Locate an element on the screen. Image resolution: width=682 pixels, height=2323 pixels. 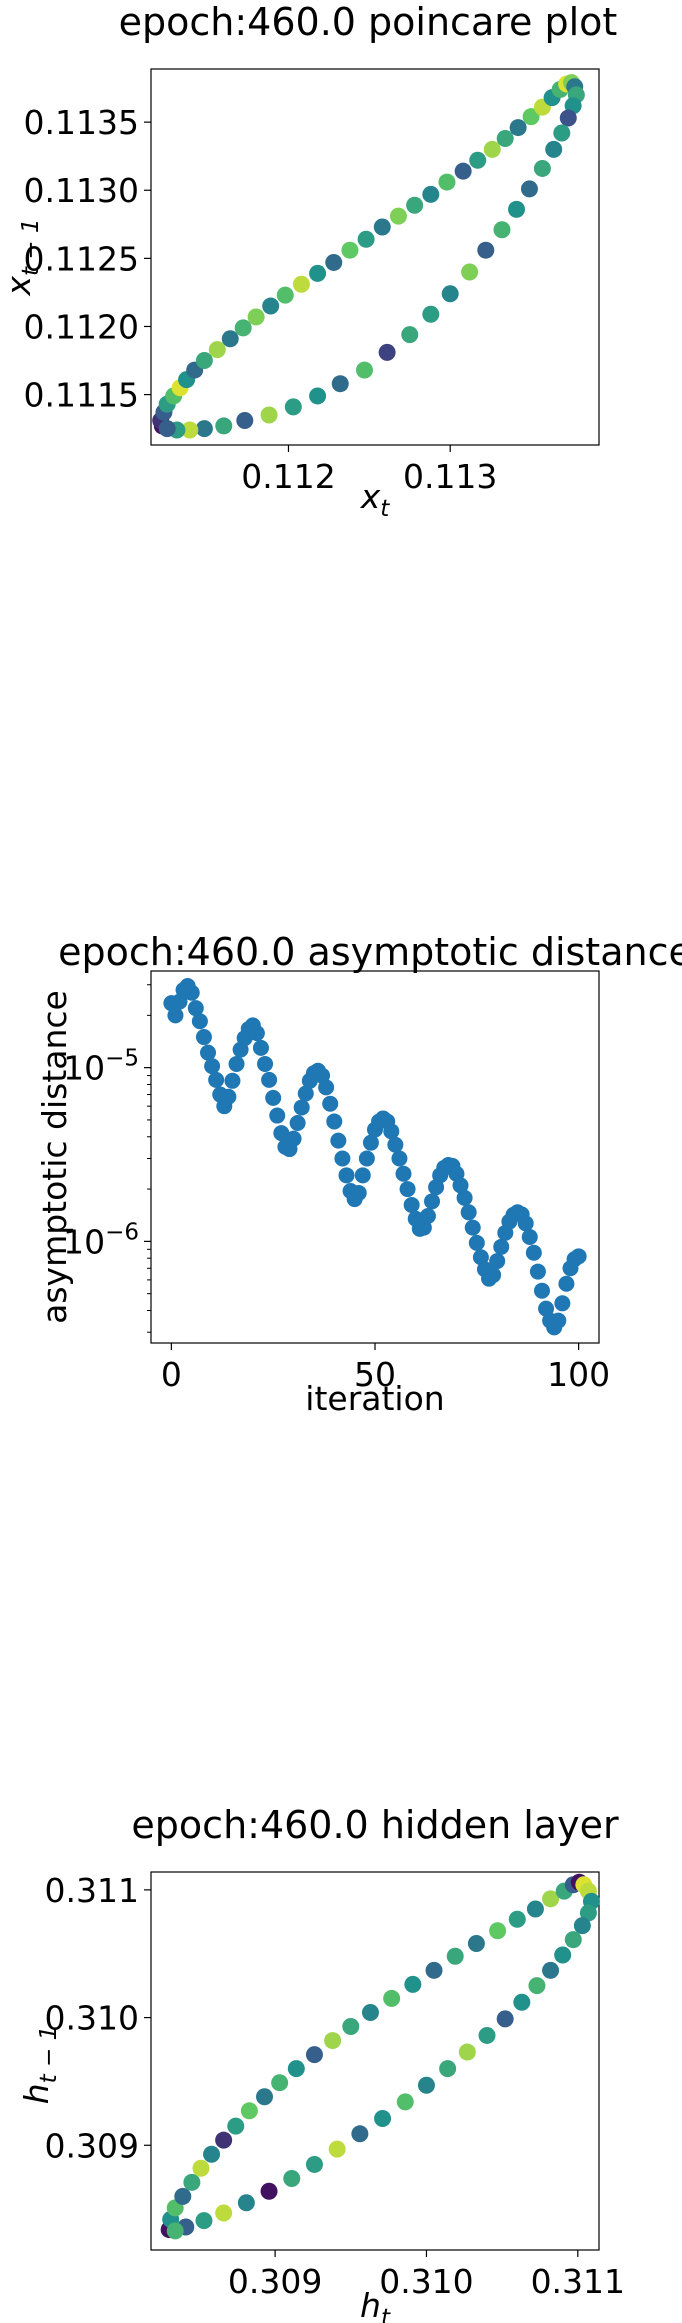
chart-asymptotic-xtick-label: 50 is located at coordinates (375, 1374).